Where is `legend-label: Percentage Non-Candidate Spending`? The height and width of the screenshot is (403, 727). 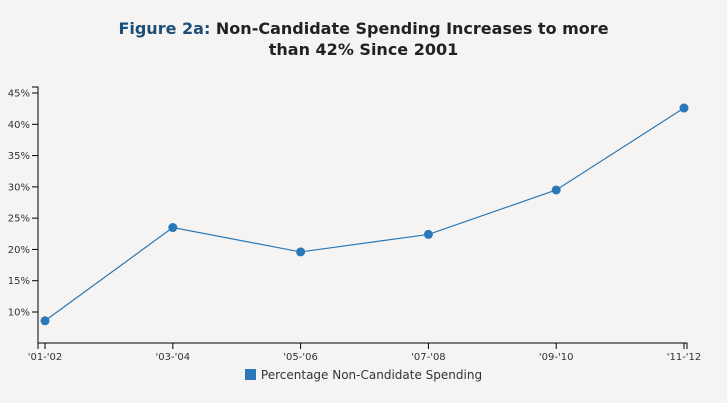
legend-label: Percentage Non-Candidate Spending is located at coordinates (371, 375).